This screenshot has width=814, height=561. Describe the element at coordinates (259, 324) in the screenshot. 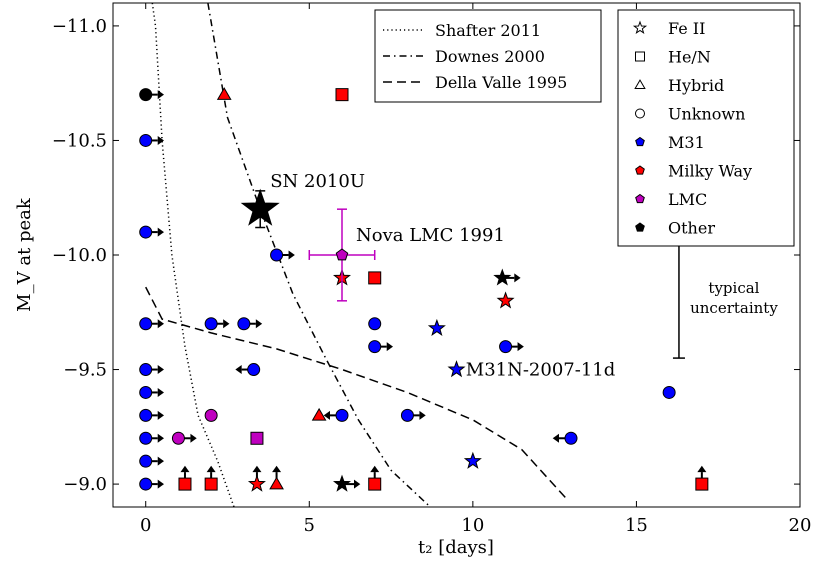

I see `limit-arrow-16-head` at that location.